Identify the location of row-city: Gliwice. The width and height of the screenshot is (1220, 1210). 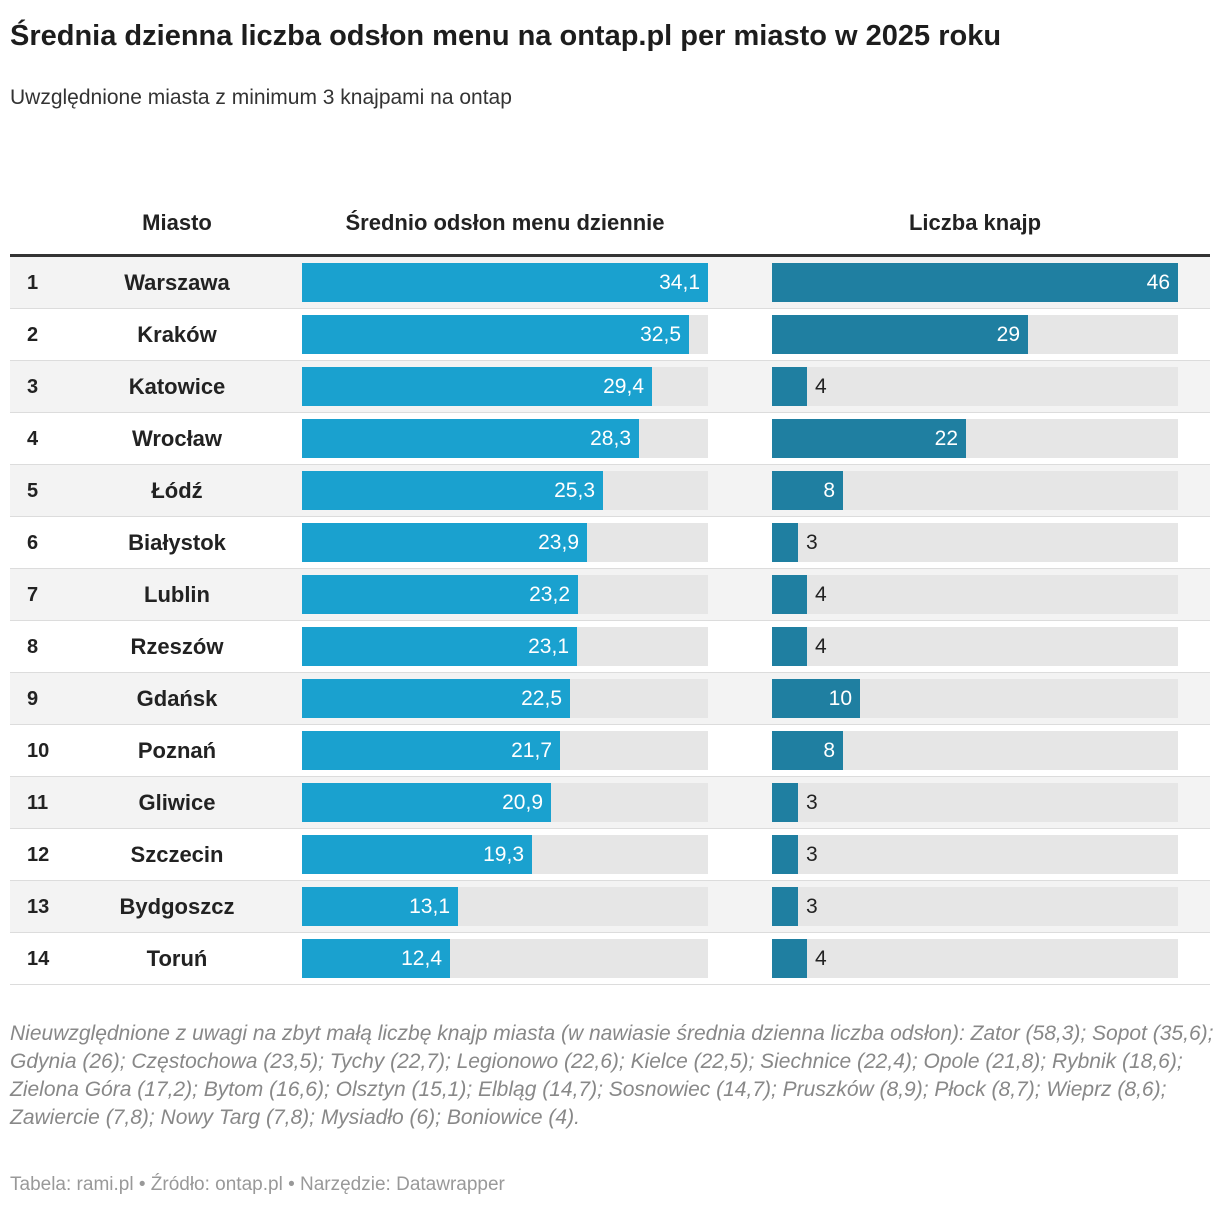
(177, 802).